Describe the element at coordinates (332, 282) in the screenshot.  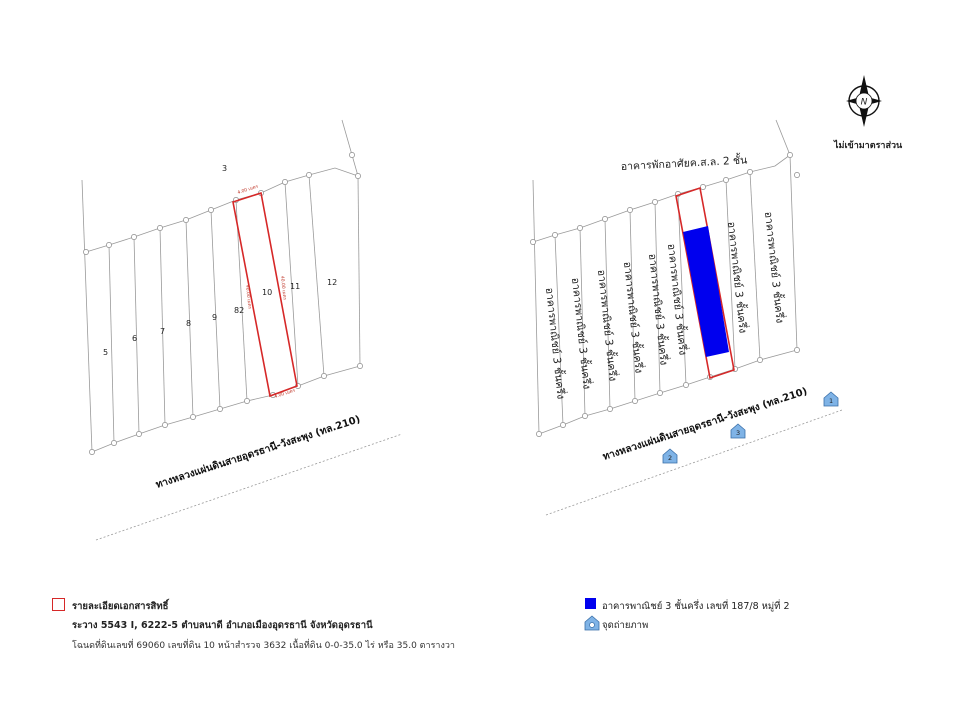
I see `parcel-number-12: 12` at that location.